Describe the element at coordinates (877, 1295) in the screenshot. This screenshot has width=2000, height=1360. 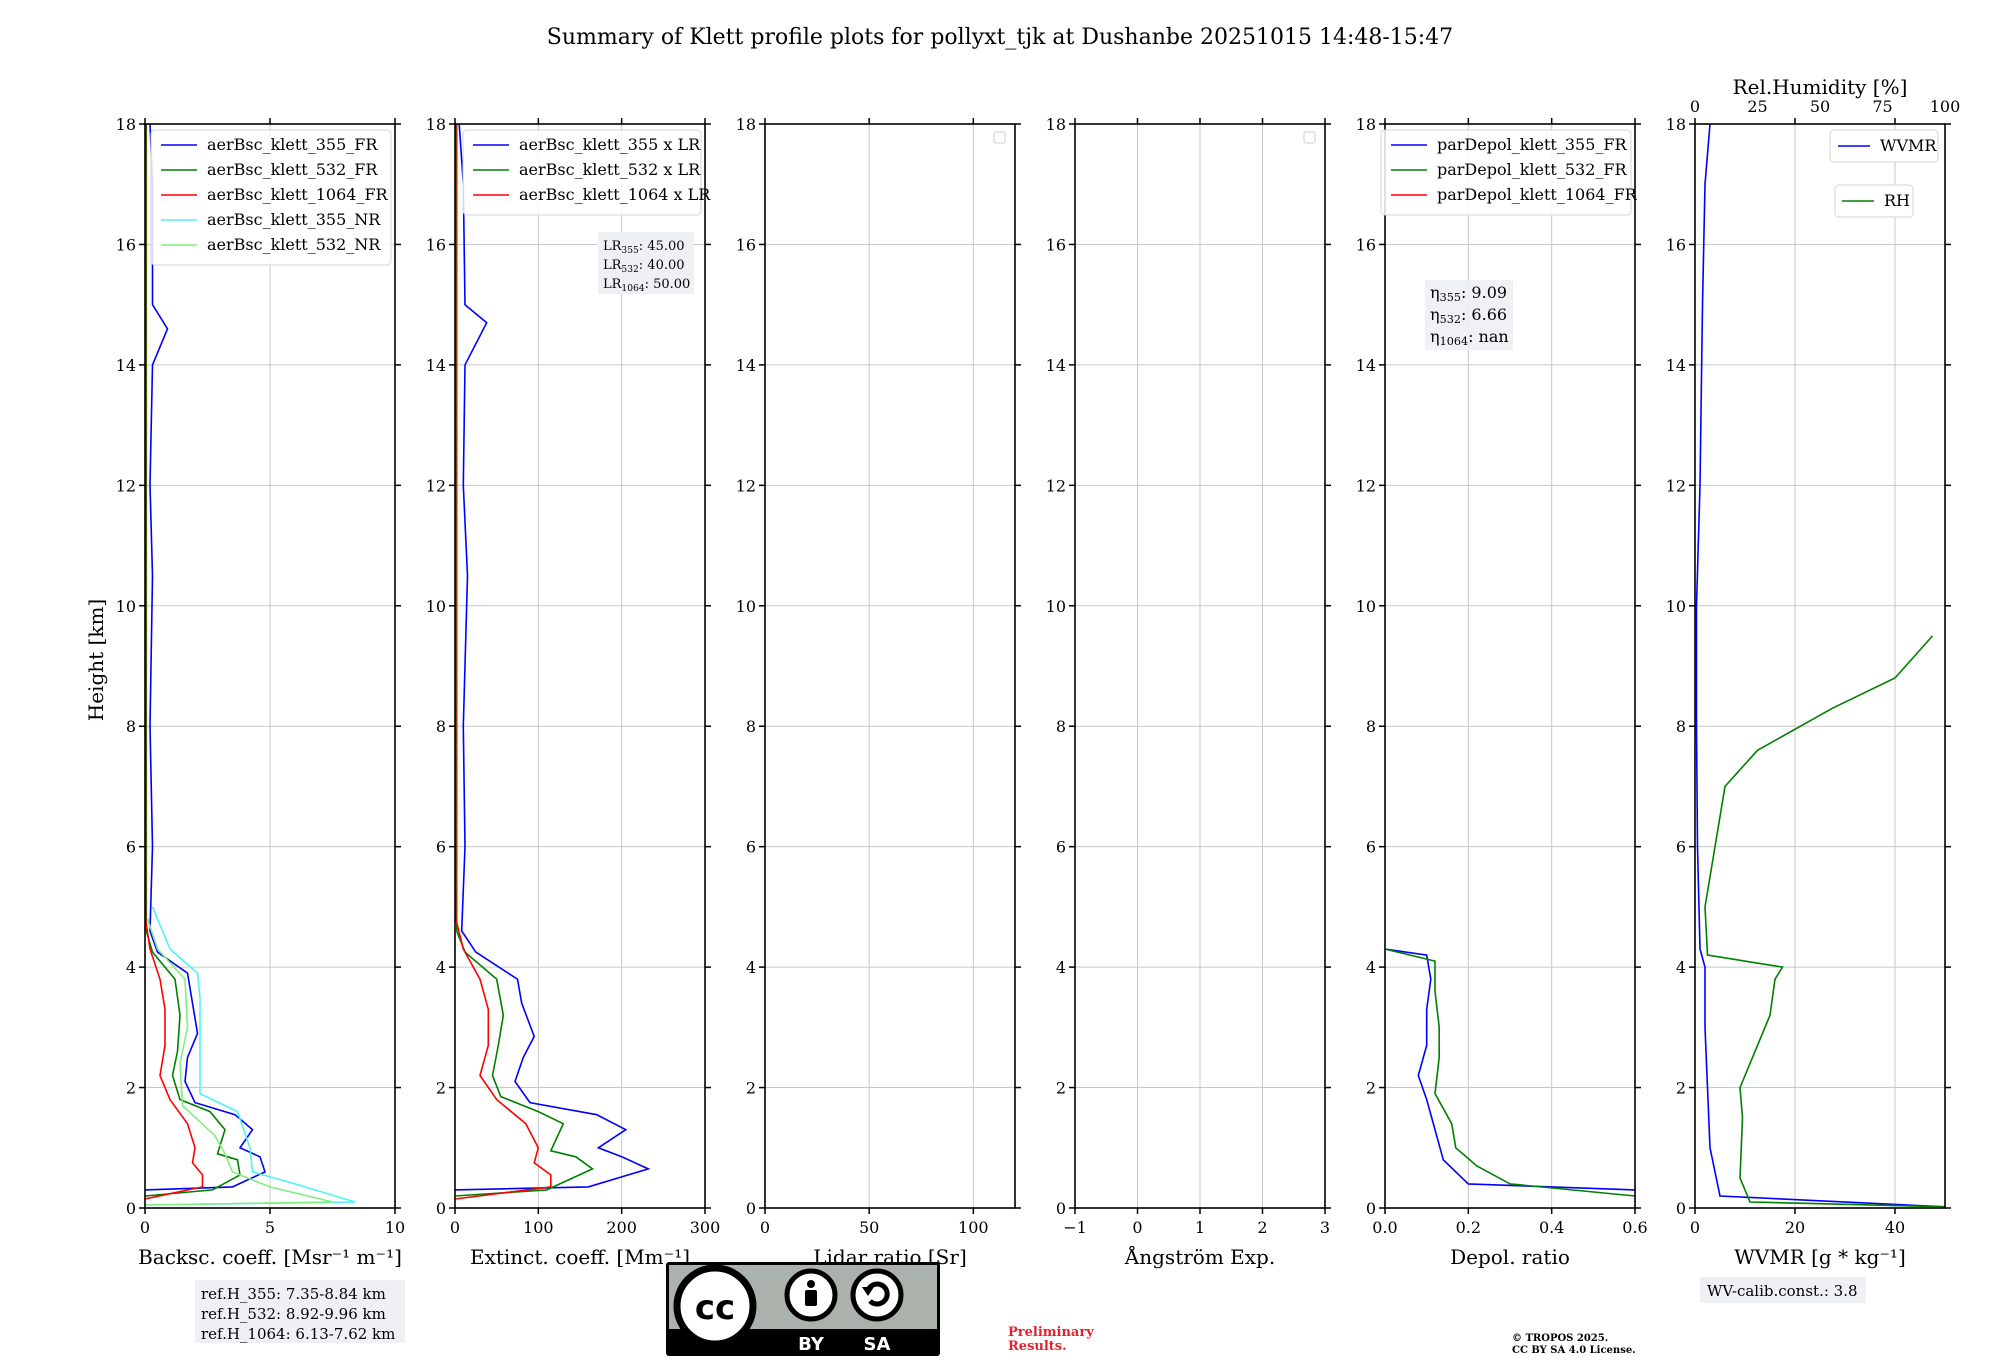
I see `share-alike-icon` at that location.